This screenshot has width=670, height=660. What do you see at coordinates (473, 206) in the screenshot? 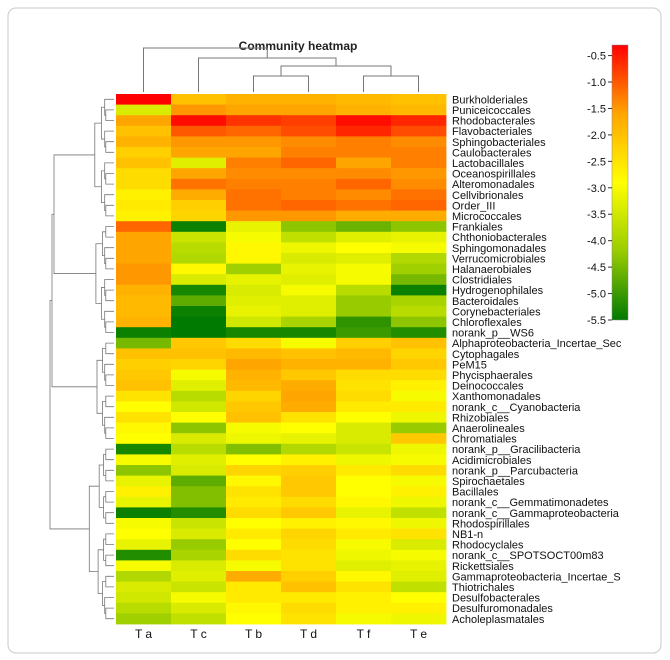
I see `row-label: Order_III` at bounding box center [473, 206].